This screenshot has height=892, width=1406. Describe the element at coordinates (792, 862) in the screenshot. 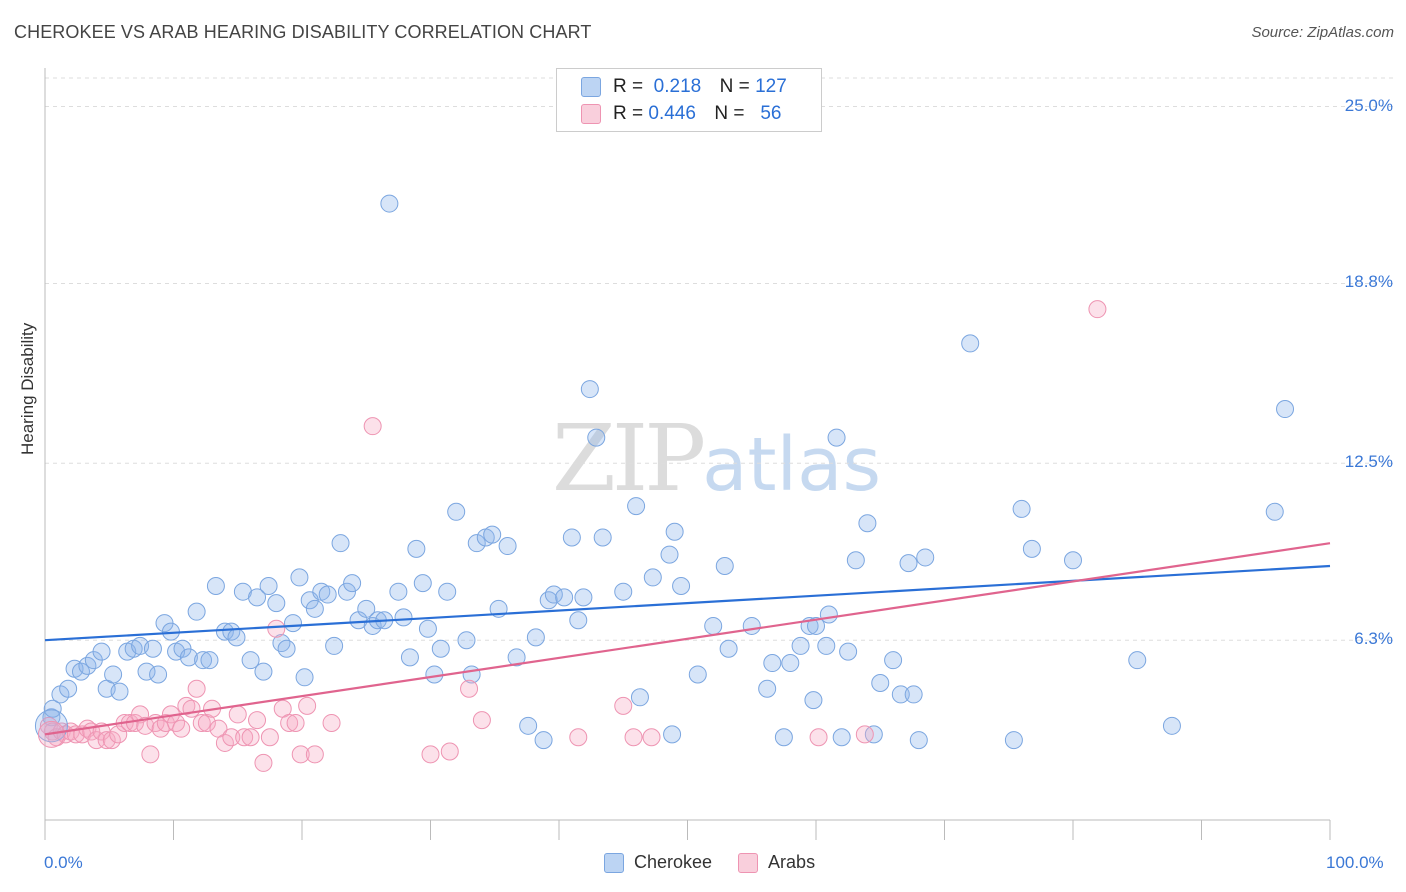

I see `series-label-arabs: Arabs` at that location.